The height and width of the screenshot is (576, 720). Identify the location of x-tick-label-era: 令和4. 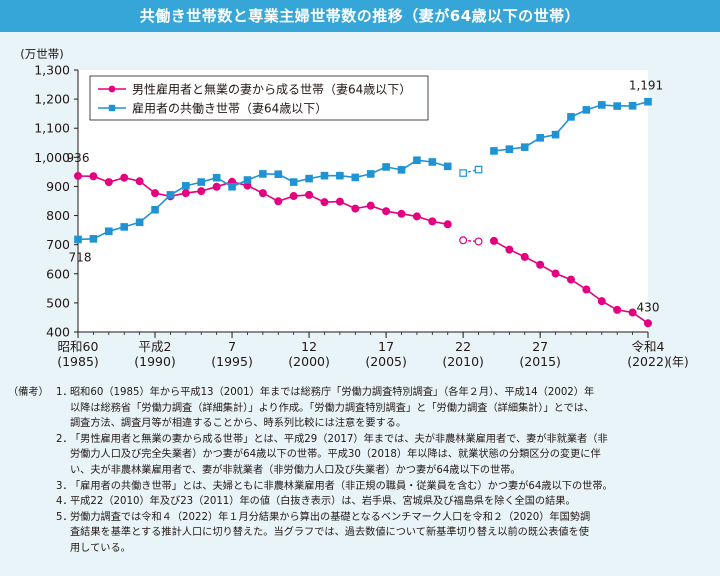
(648, 346).